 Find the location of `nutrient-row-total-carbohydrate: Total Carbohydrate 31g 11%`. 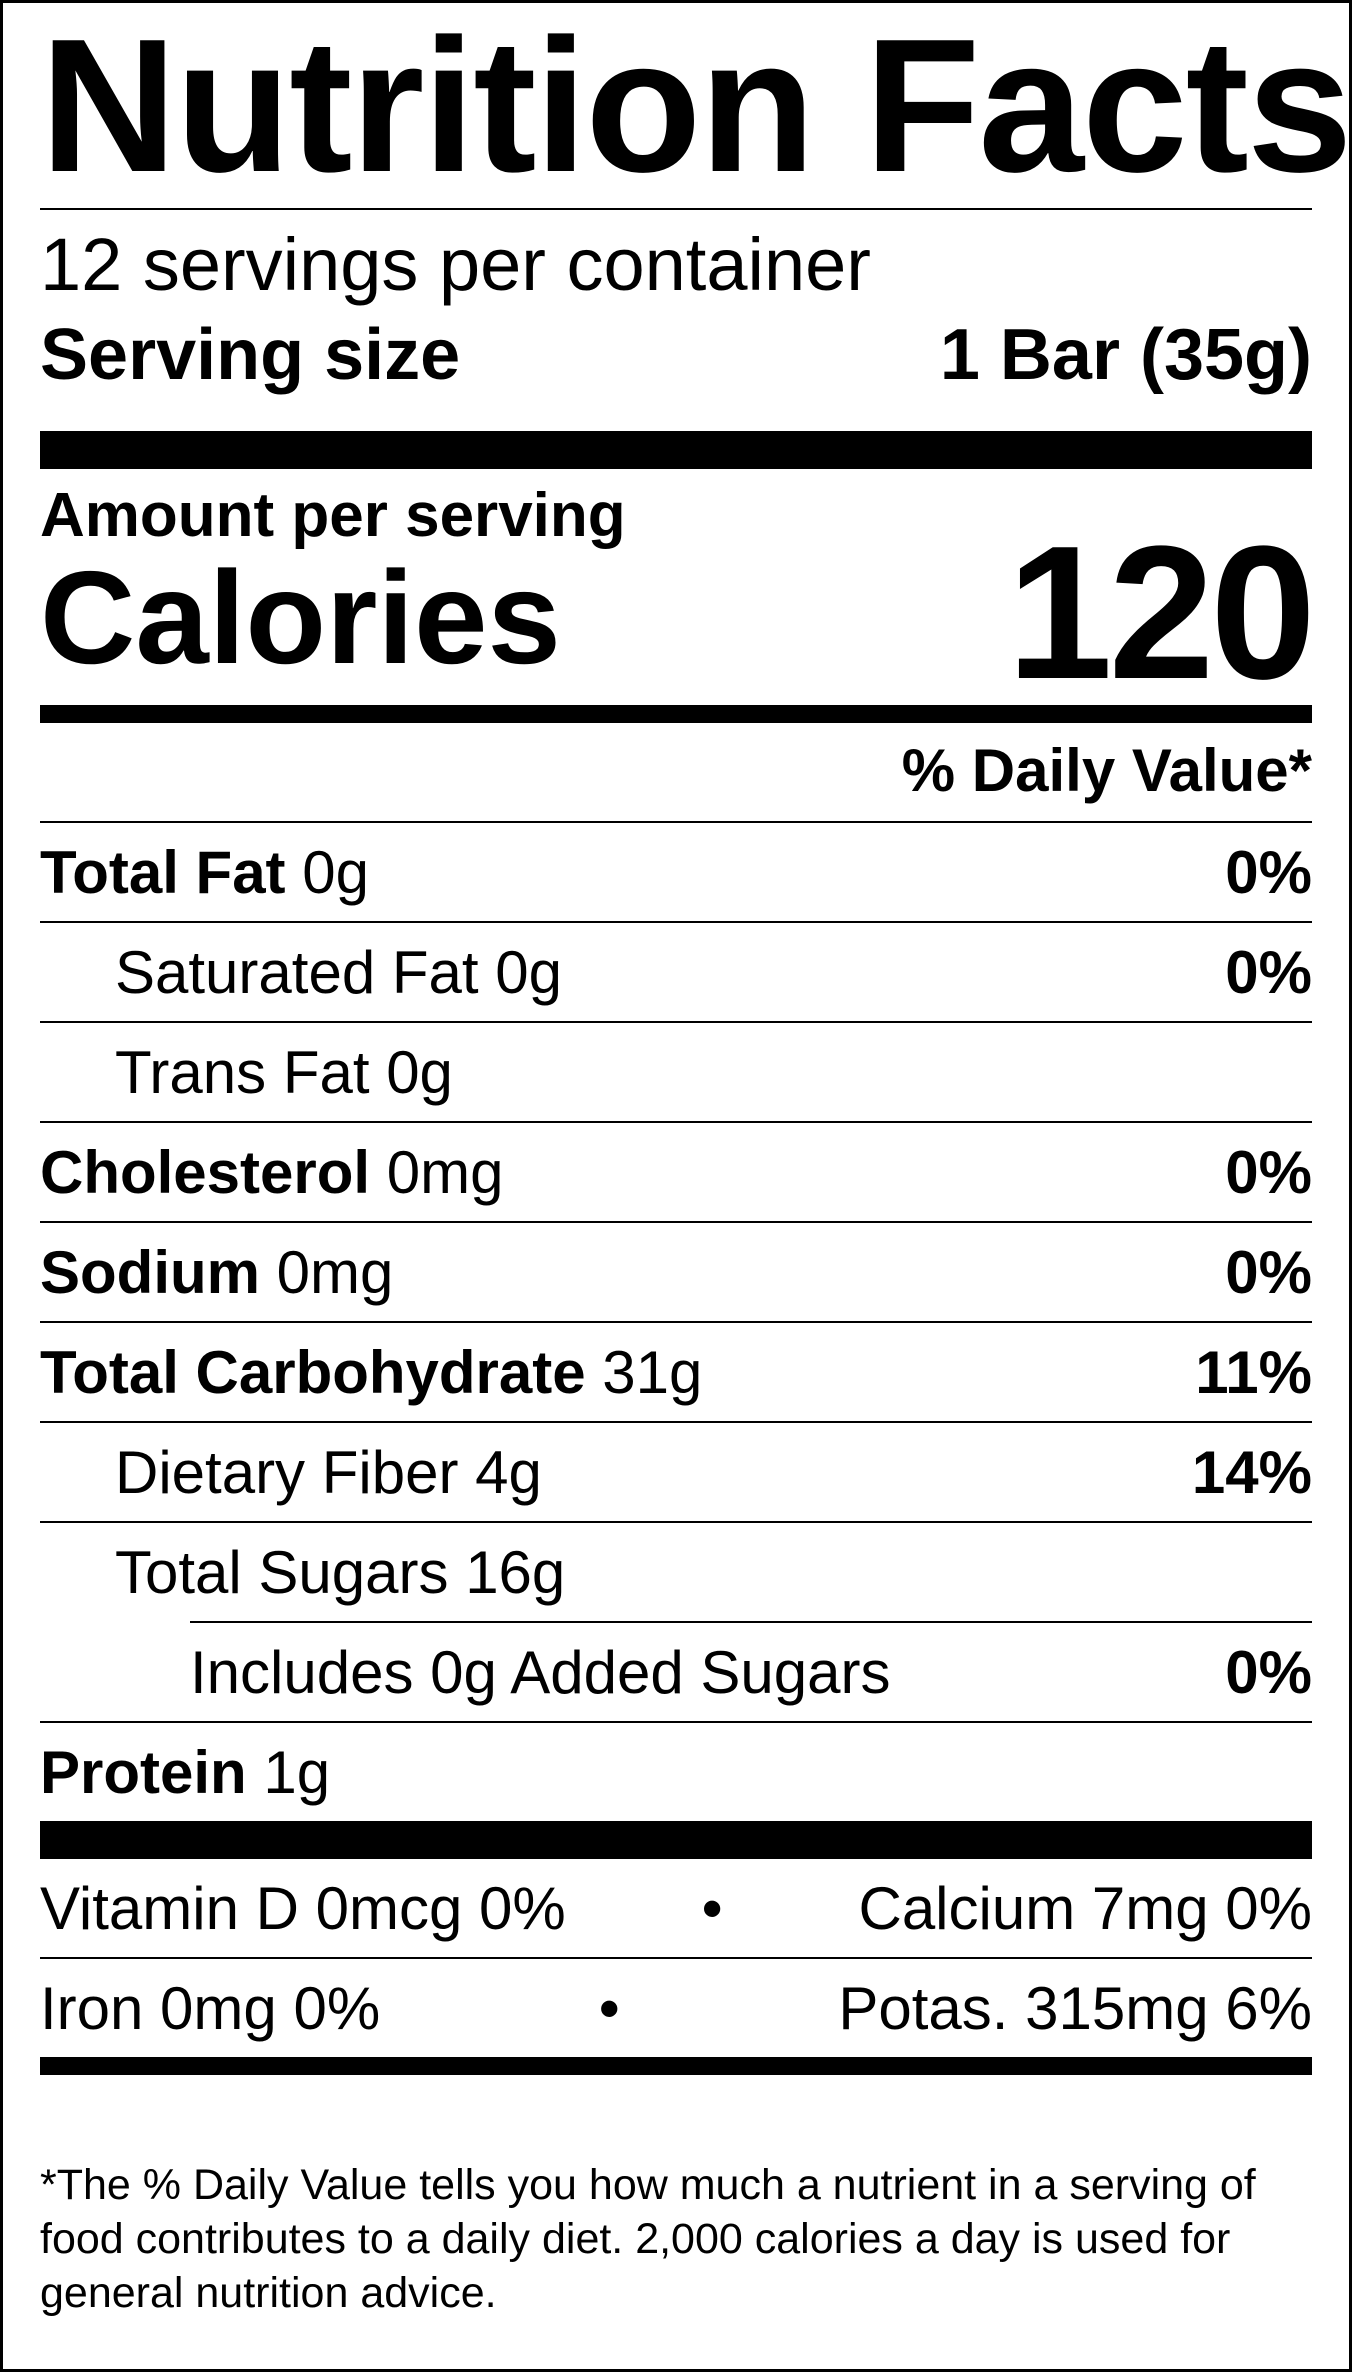

nutrient-row-total-carbohydrate: Total Carbohydrate 31g 11% is located at coordinates (676, 1372).